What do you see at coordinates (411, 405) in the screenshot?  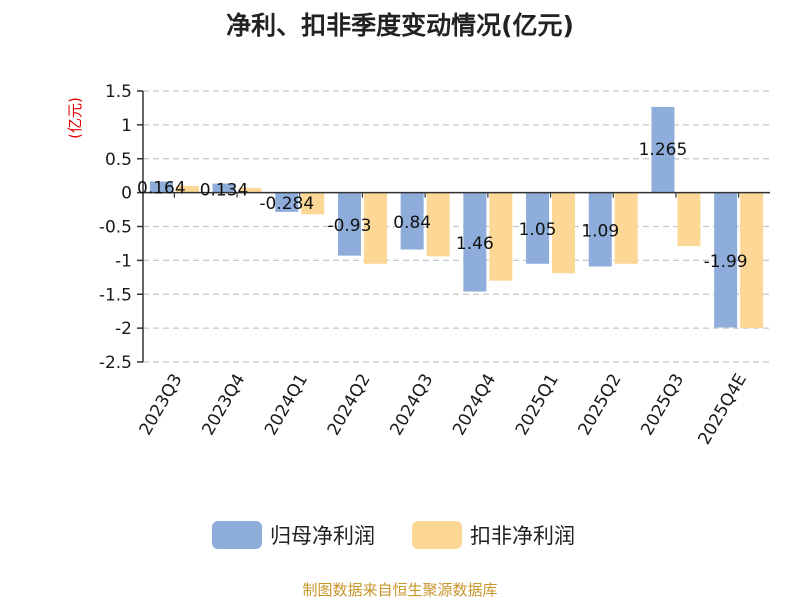 I see `x-tick-label: 2024Q3` at bounding box center [411, 405].